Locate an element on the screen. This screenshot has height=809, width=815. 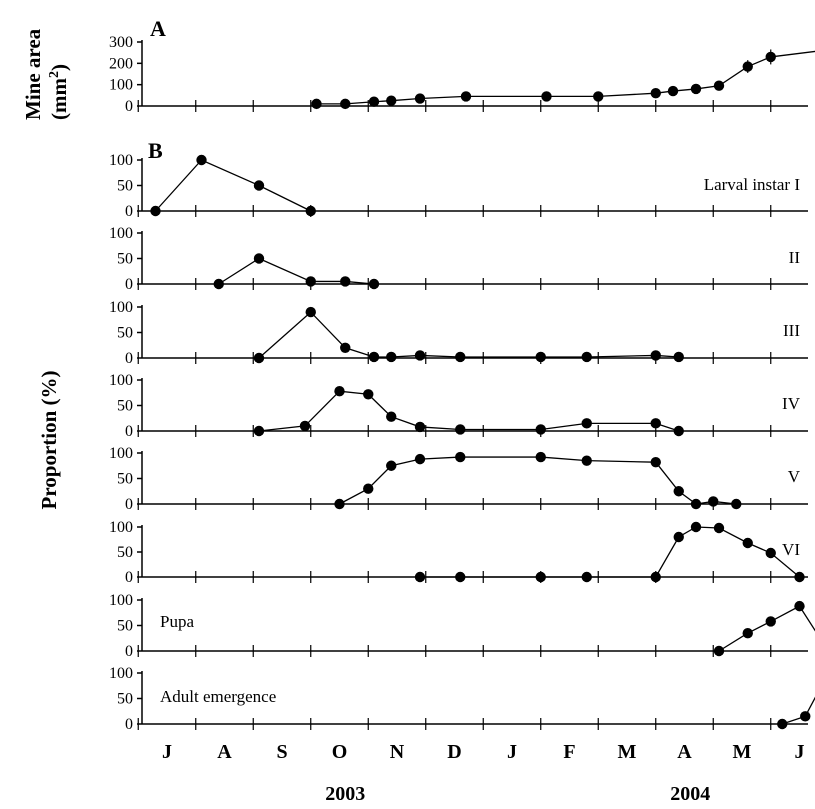
stage-label: IV is located at coordinates (791, 403).